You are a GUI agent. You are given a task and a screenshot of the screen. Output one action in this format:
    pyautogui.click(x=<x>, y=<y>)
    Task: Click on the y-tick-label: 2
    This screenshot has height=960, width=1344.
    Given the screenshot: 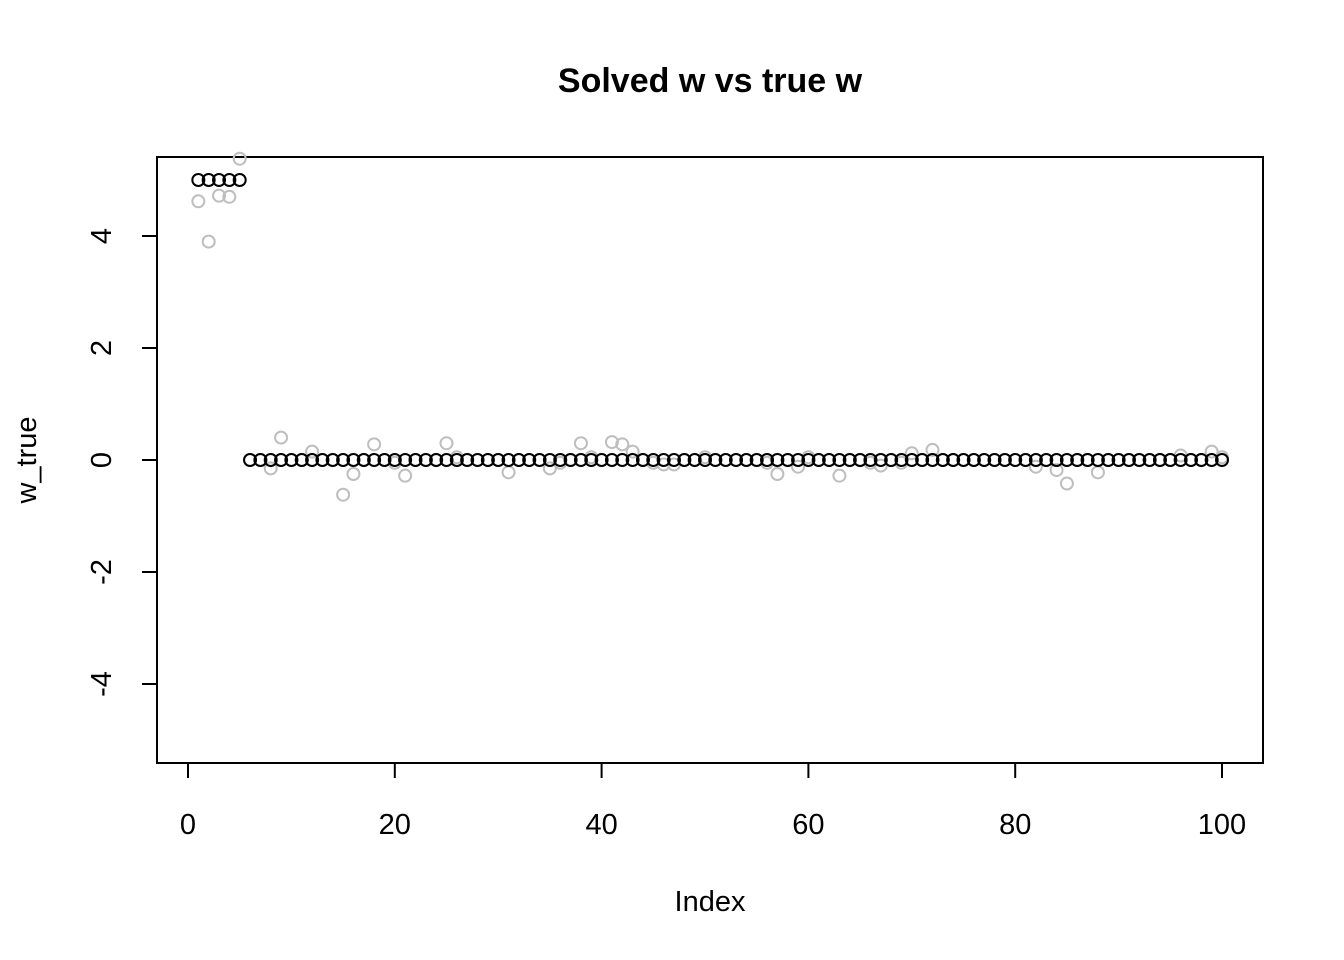 What is the action you would take?
    pyautogui.click(x=102, y=348)
    